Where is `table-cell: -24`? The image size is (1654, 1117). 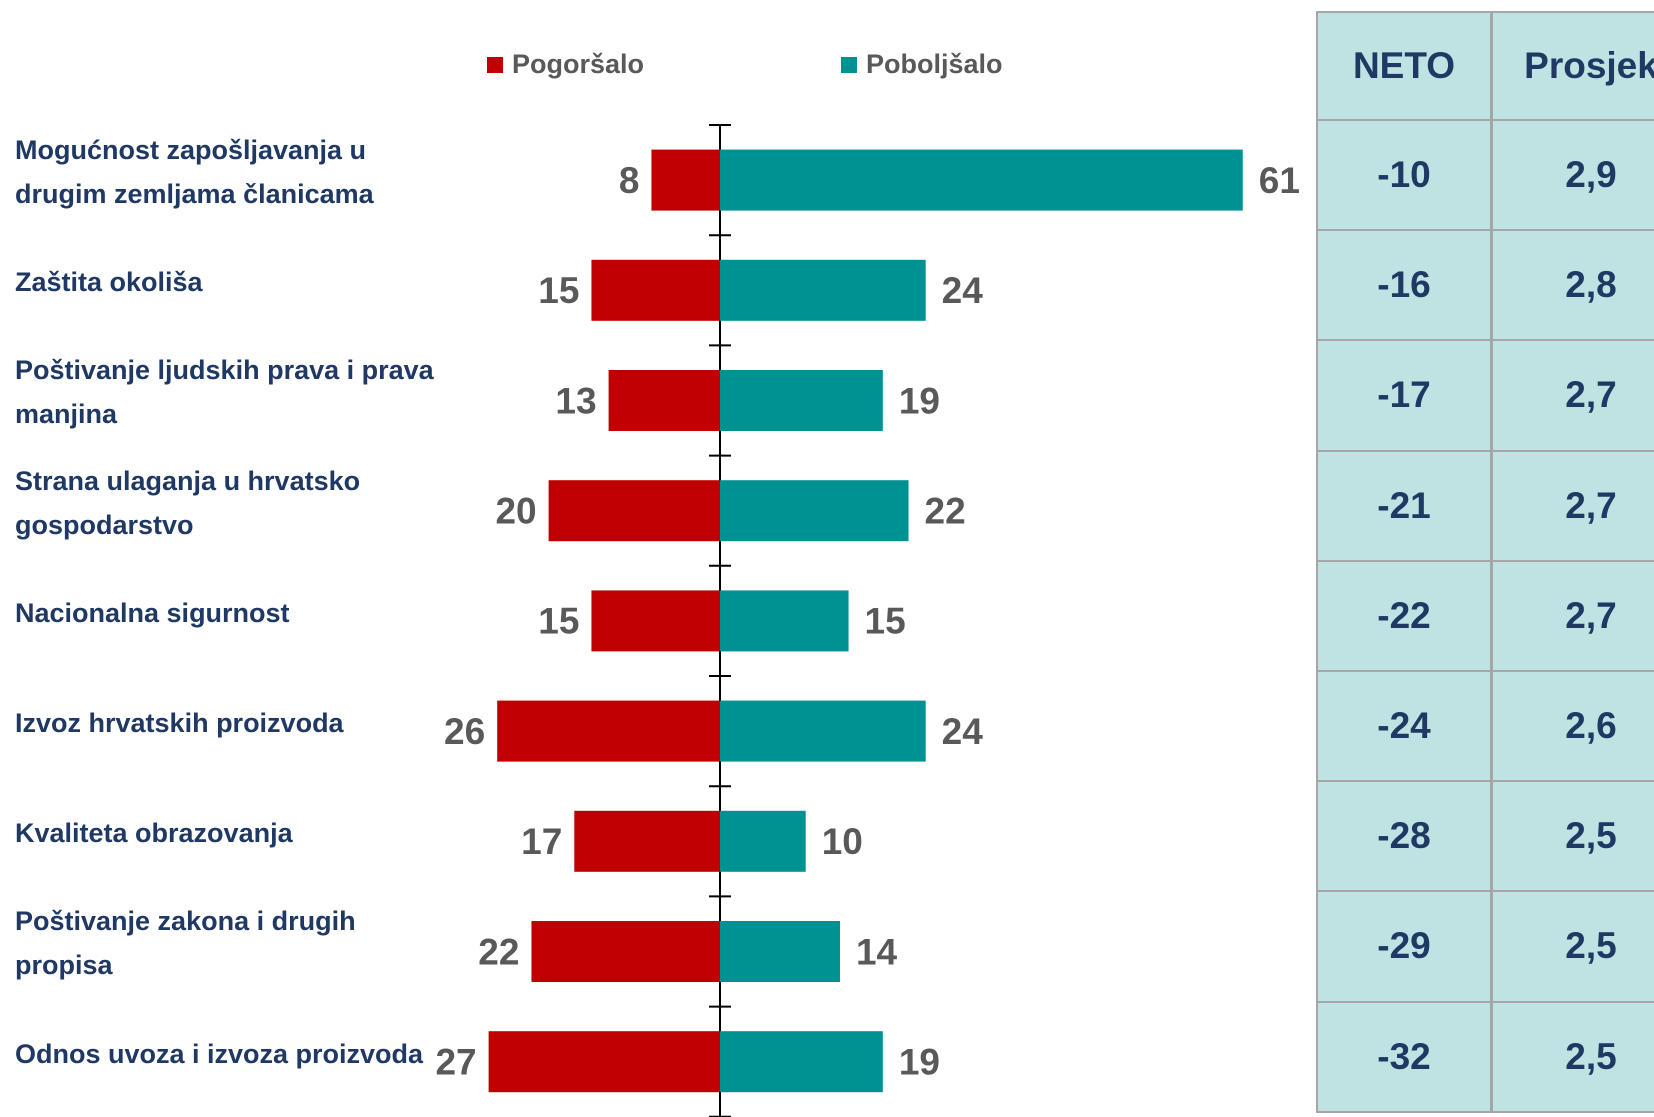
table-cell: -24 is located at coordinates (1404, 726).